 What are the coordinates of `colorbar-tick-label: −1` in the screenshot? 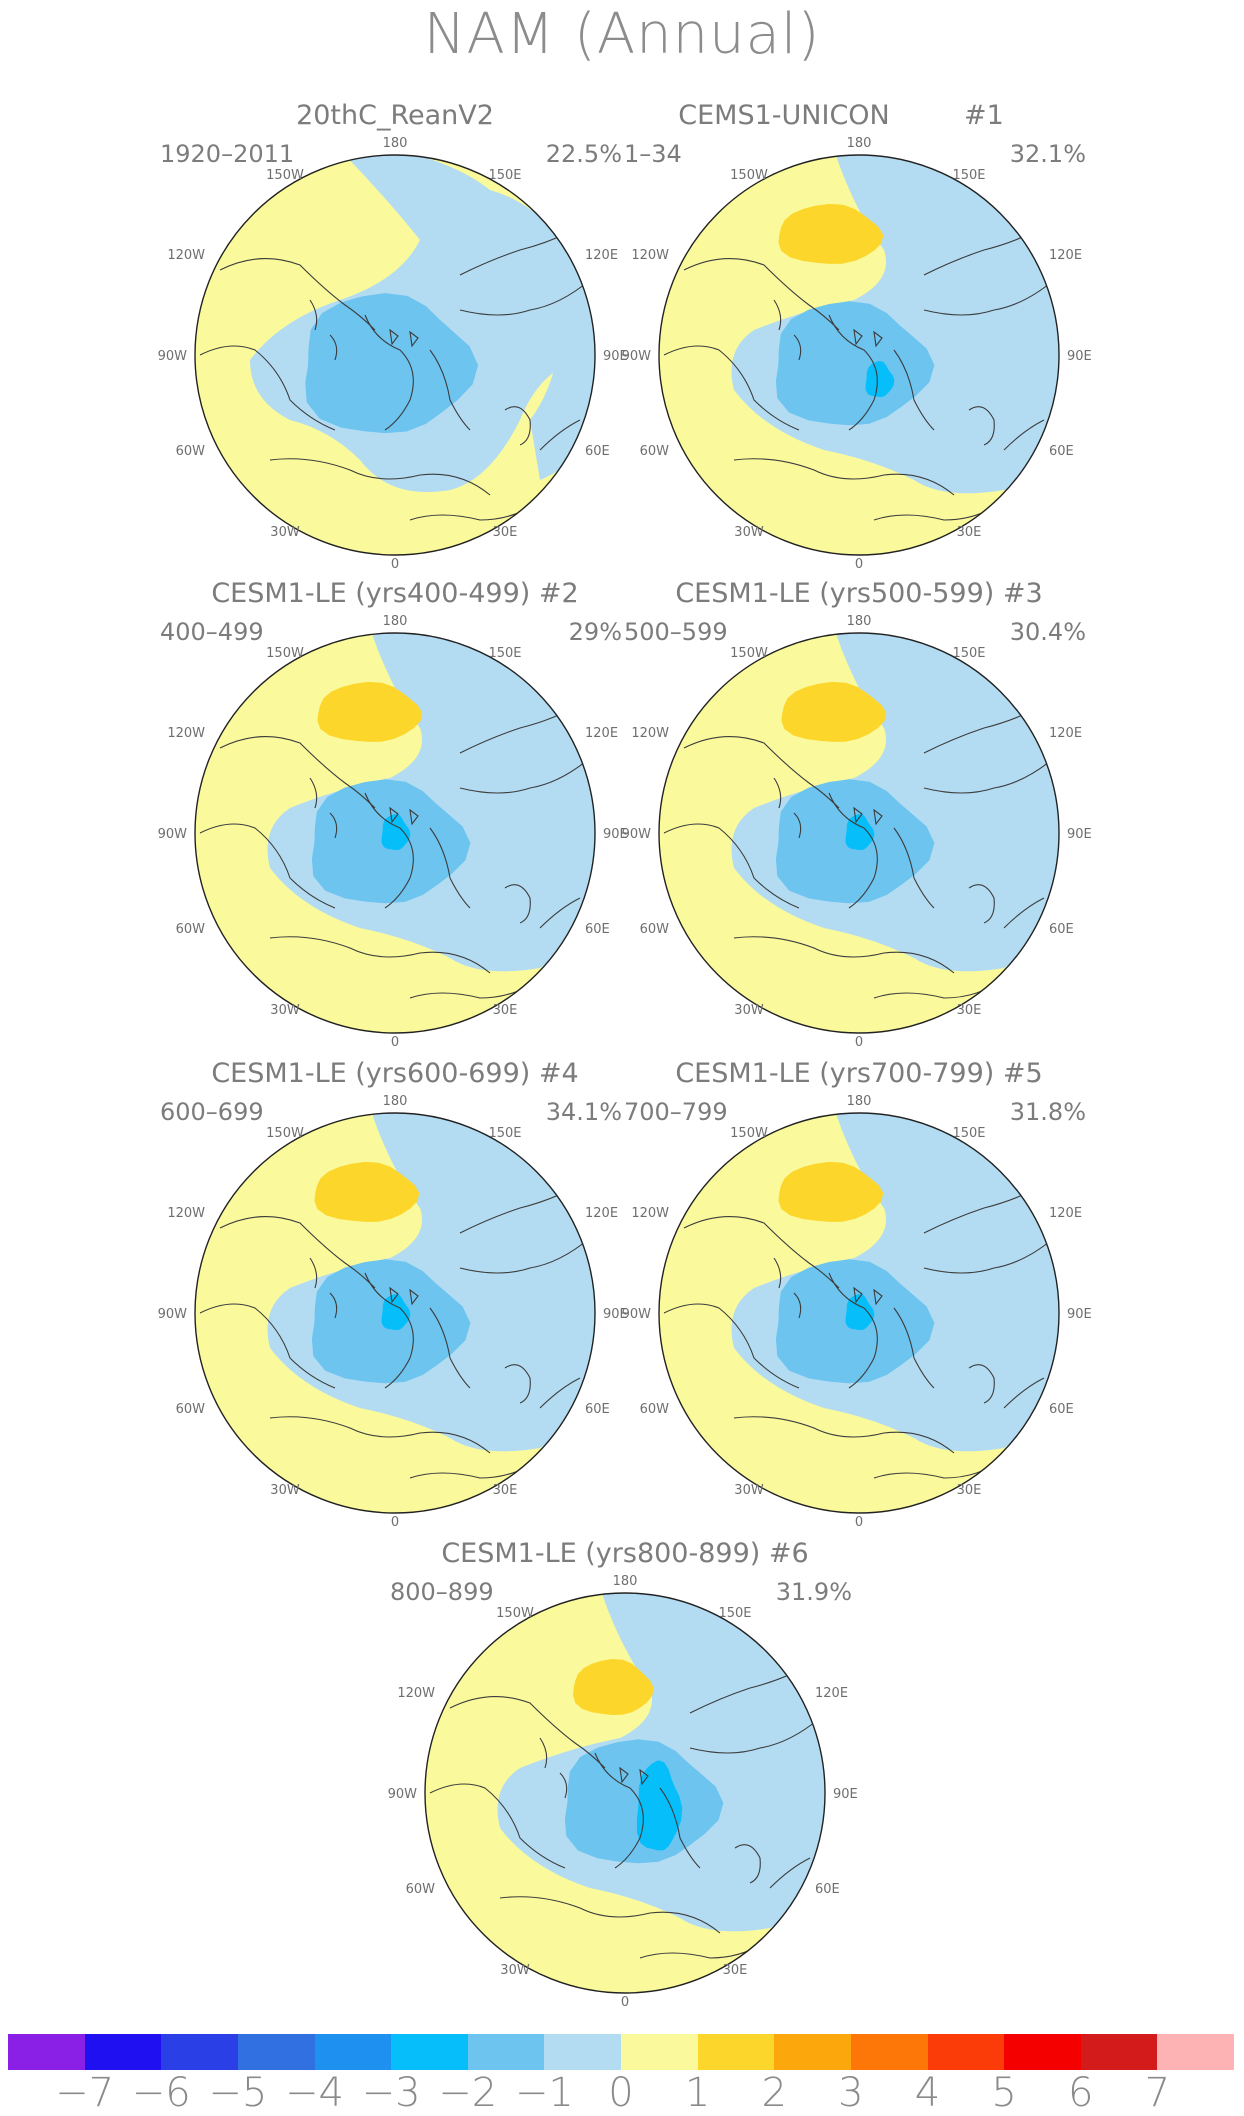 It's located at (544, 2093).